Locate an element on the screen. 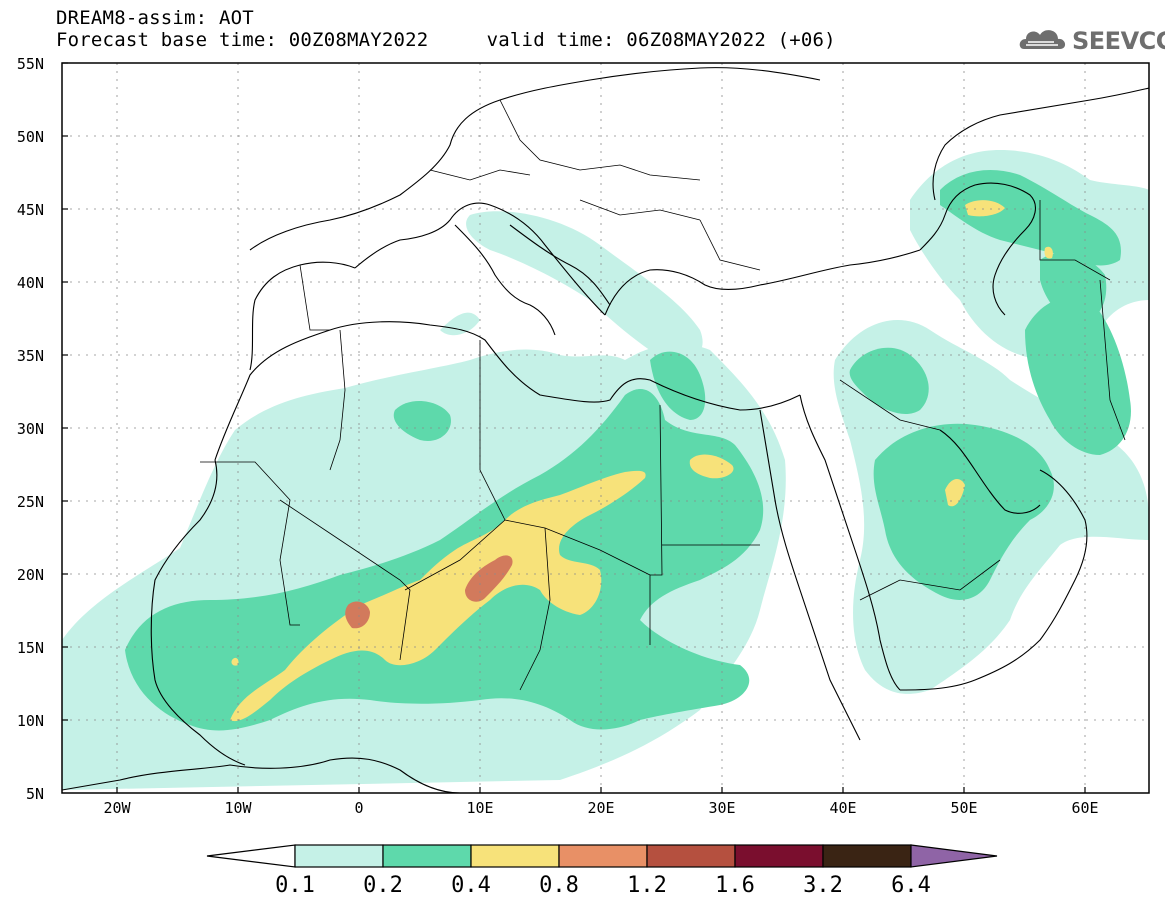 Image resolution: width=1165 pixels, height=905 pixels. map-title: DREAM8-assim: AOT is located at coordinates (155, 18).